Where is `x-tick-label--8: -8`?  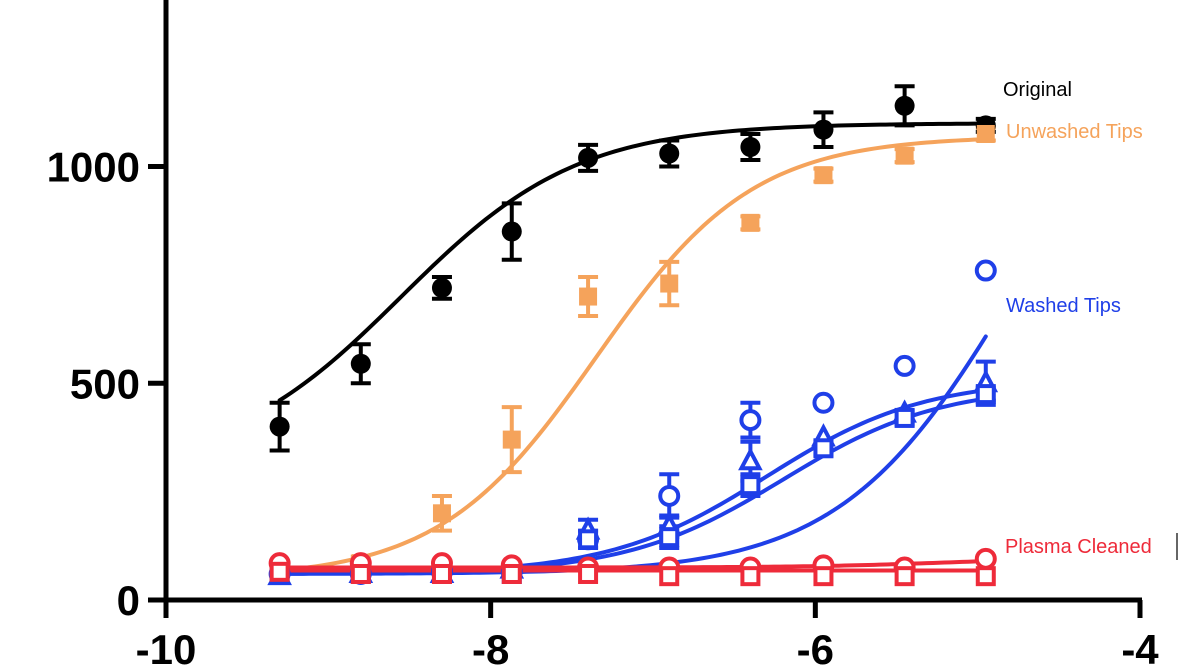
x-tick-label--8: -8 is located at coordinates (490, 648).